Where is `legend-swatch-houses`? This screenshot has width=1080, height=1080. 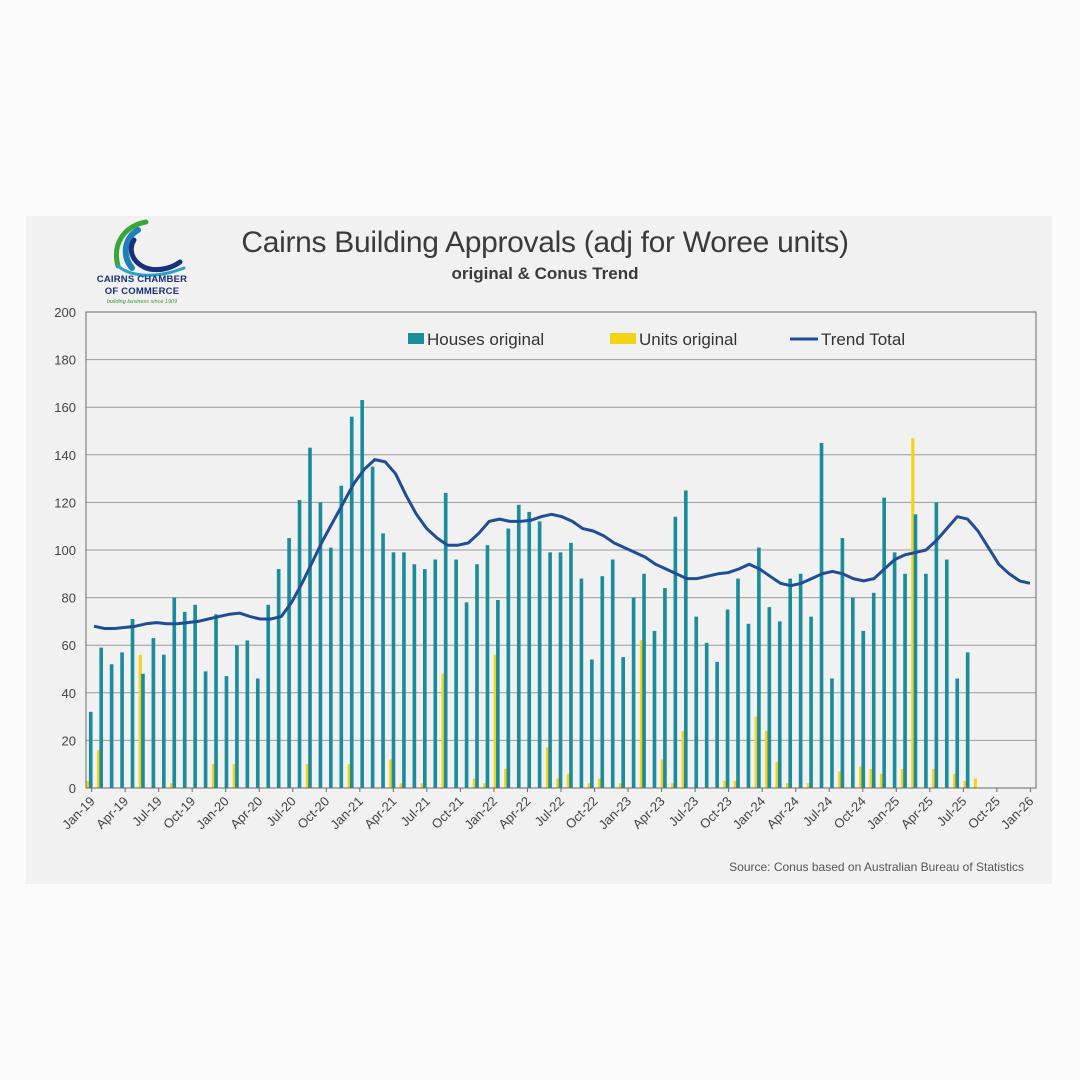
legend-swatch-houses is located at coordinates (416, 338).